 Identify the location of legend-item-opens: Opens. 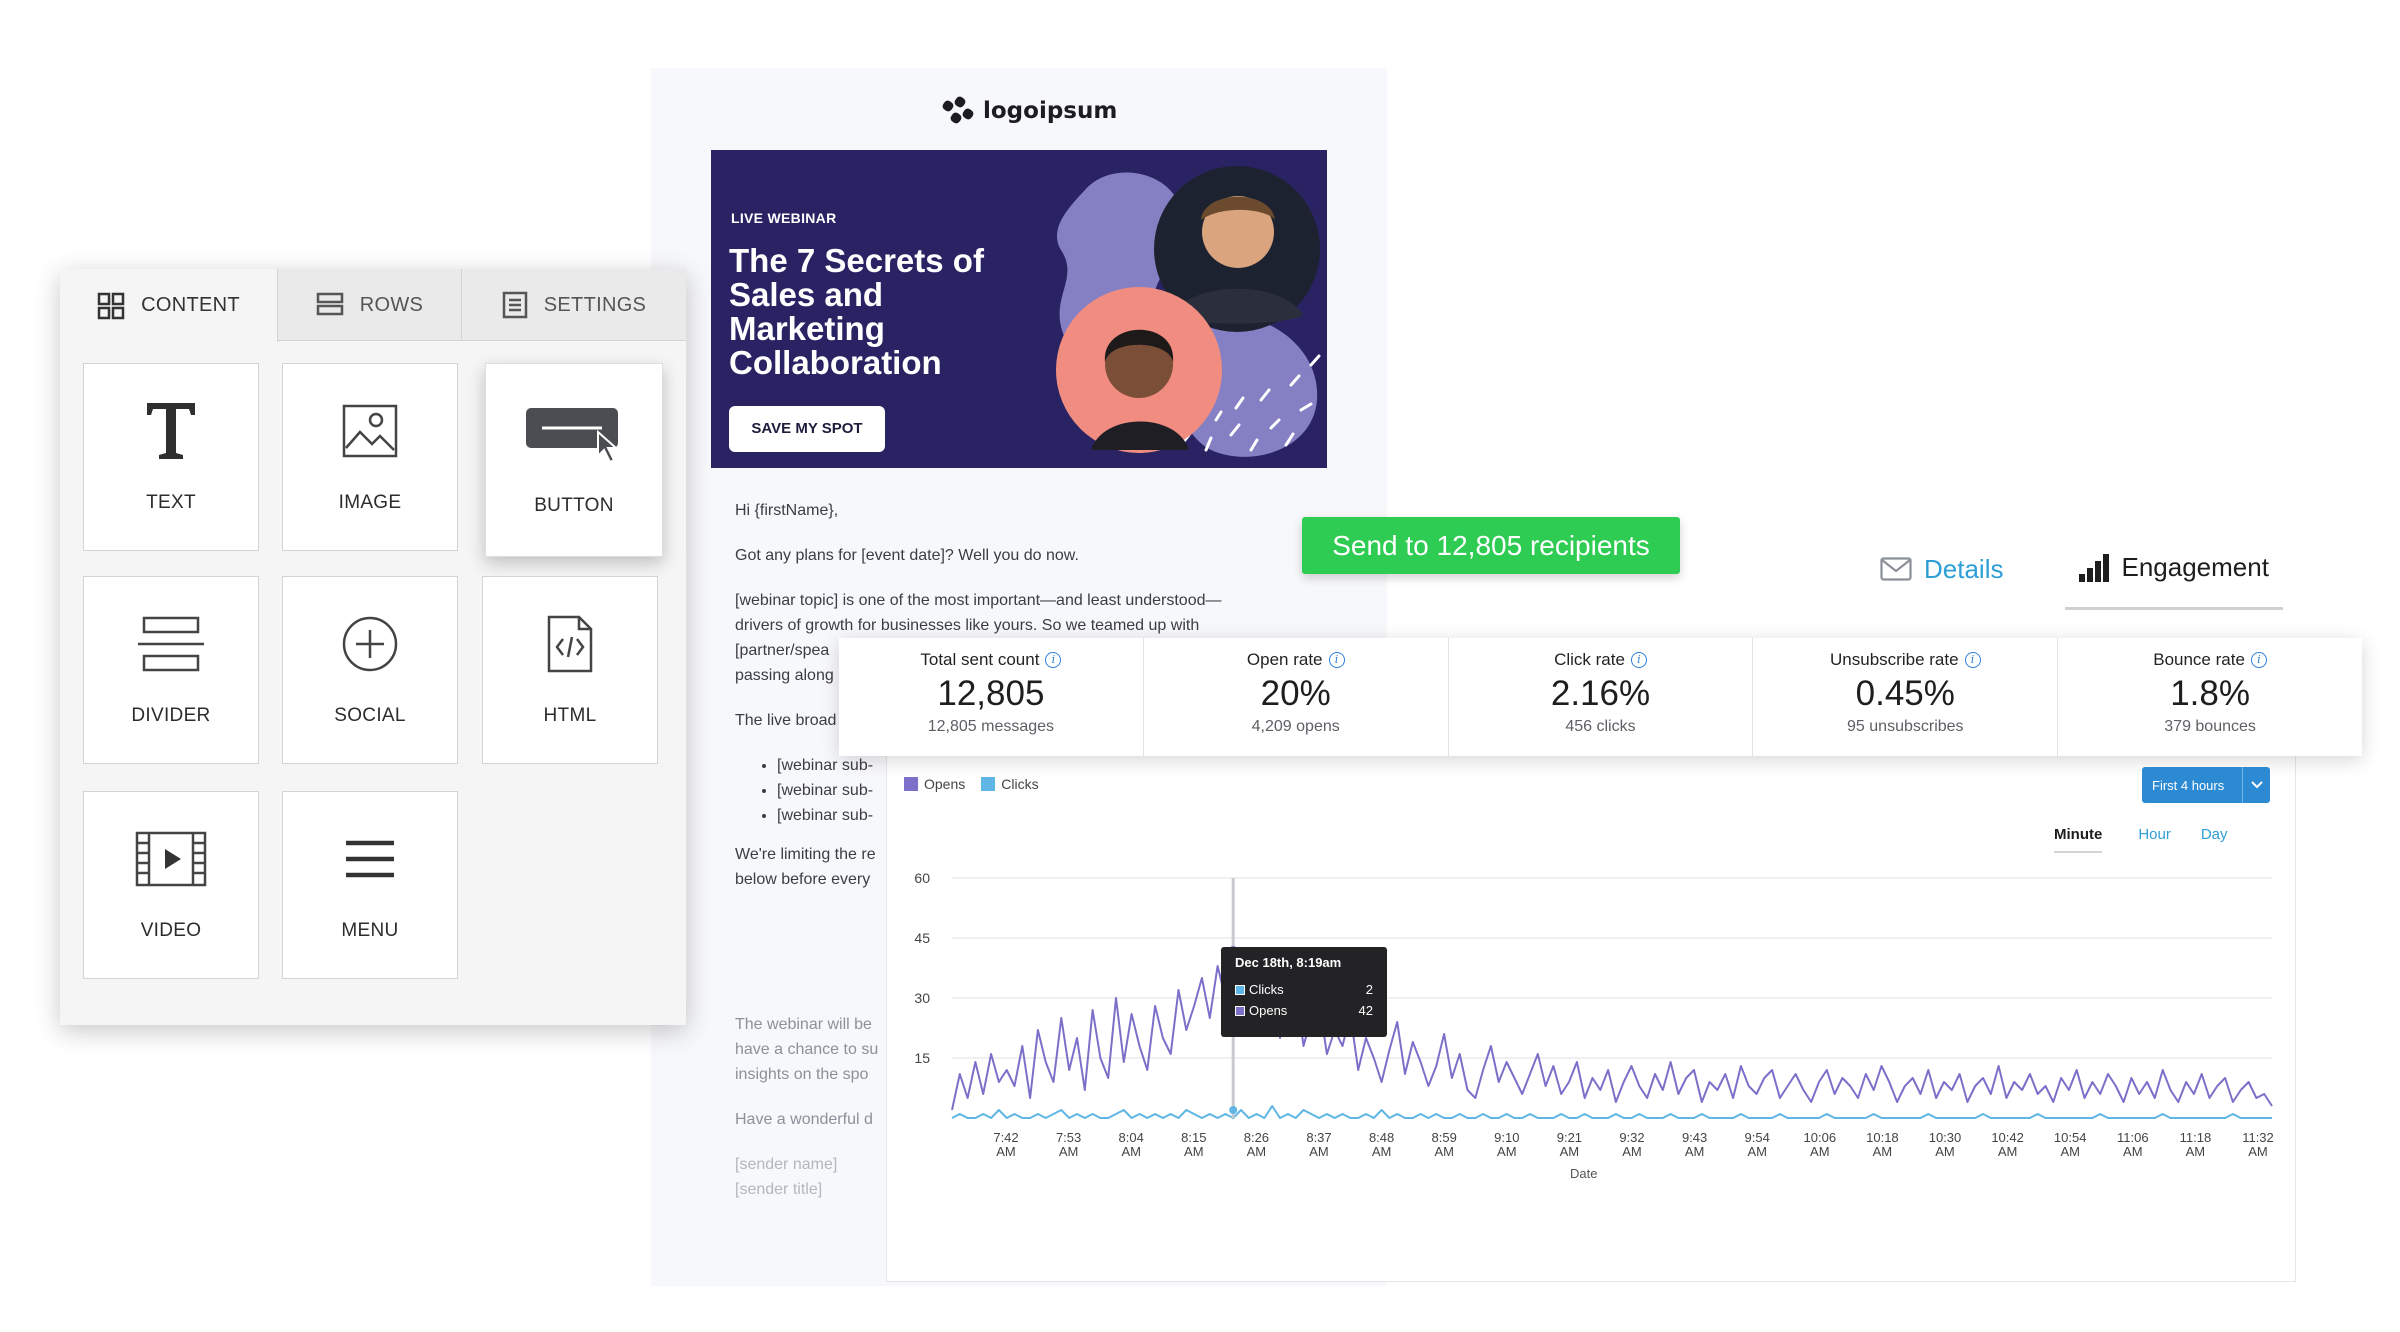
(934, 784).